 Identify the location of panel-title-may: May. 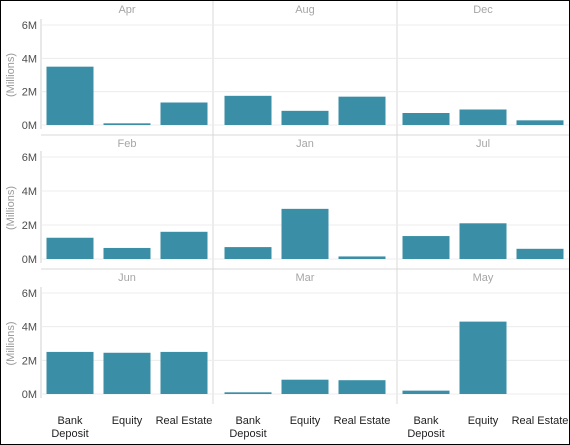
(483, 278).